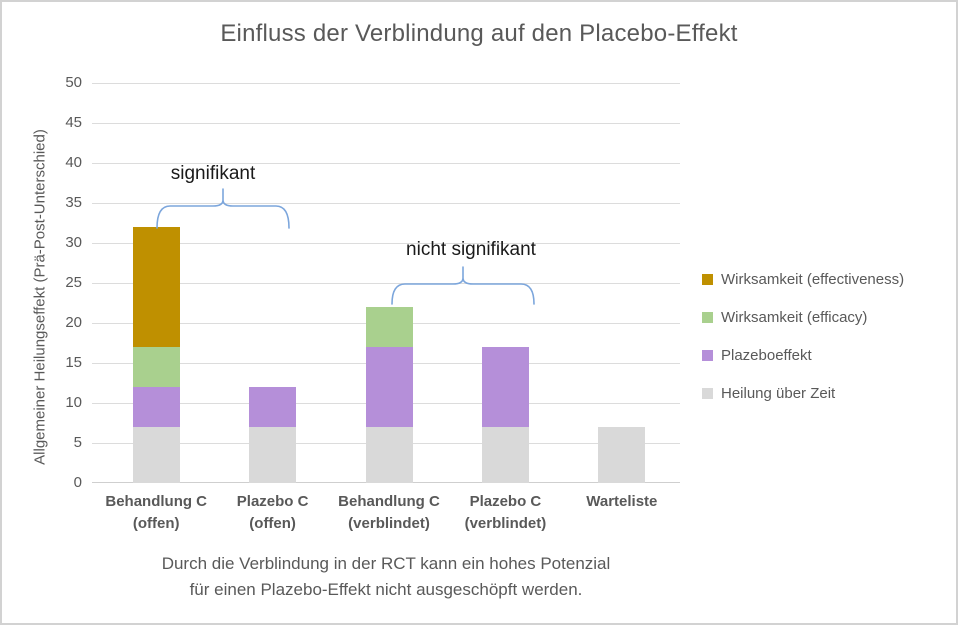  I want to click on y-tick-label-30: 30, so click(73, 242).